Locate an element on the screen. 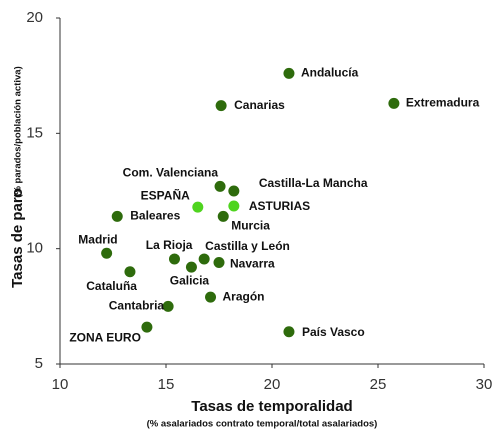  point-label: Aragón is located at coordinates (244, 296).